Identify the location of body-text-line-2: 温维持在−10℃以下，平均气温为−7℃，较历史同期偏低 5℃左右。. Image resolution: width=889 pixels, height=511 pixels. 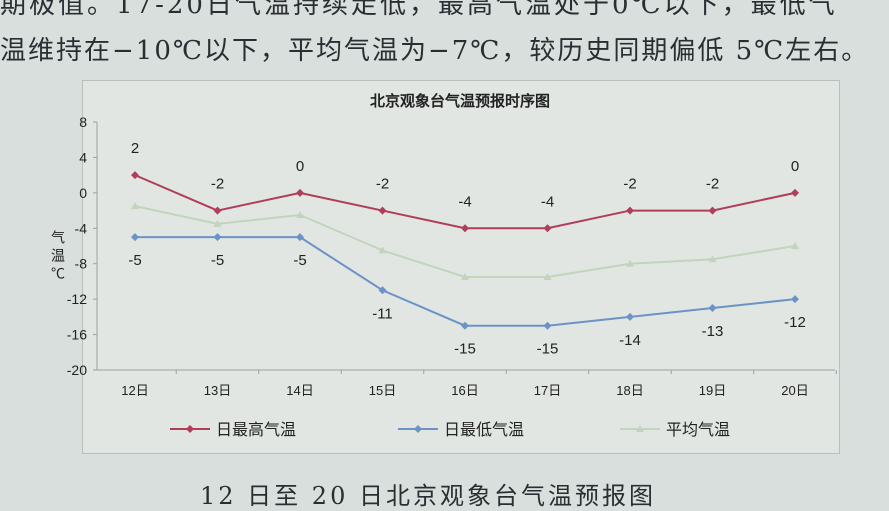
(435, 51).